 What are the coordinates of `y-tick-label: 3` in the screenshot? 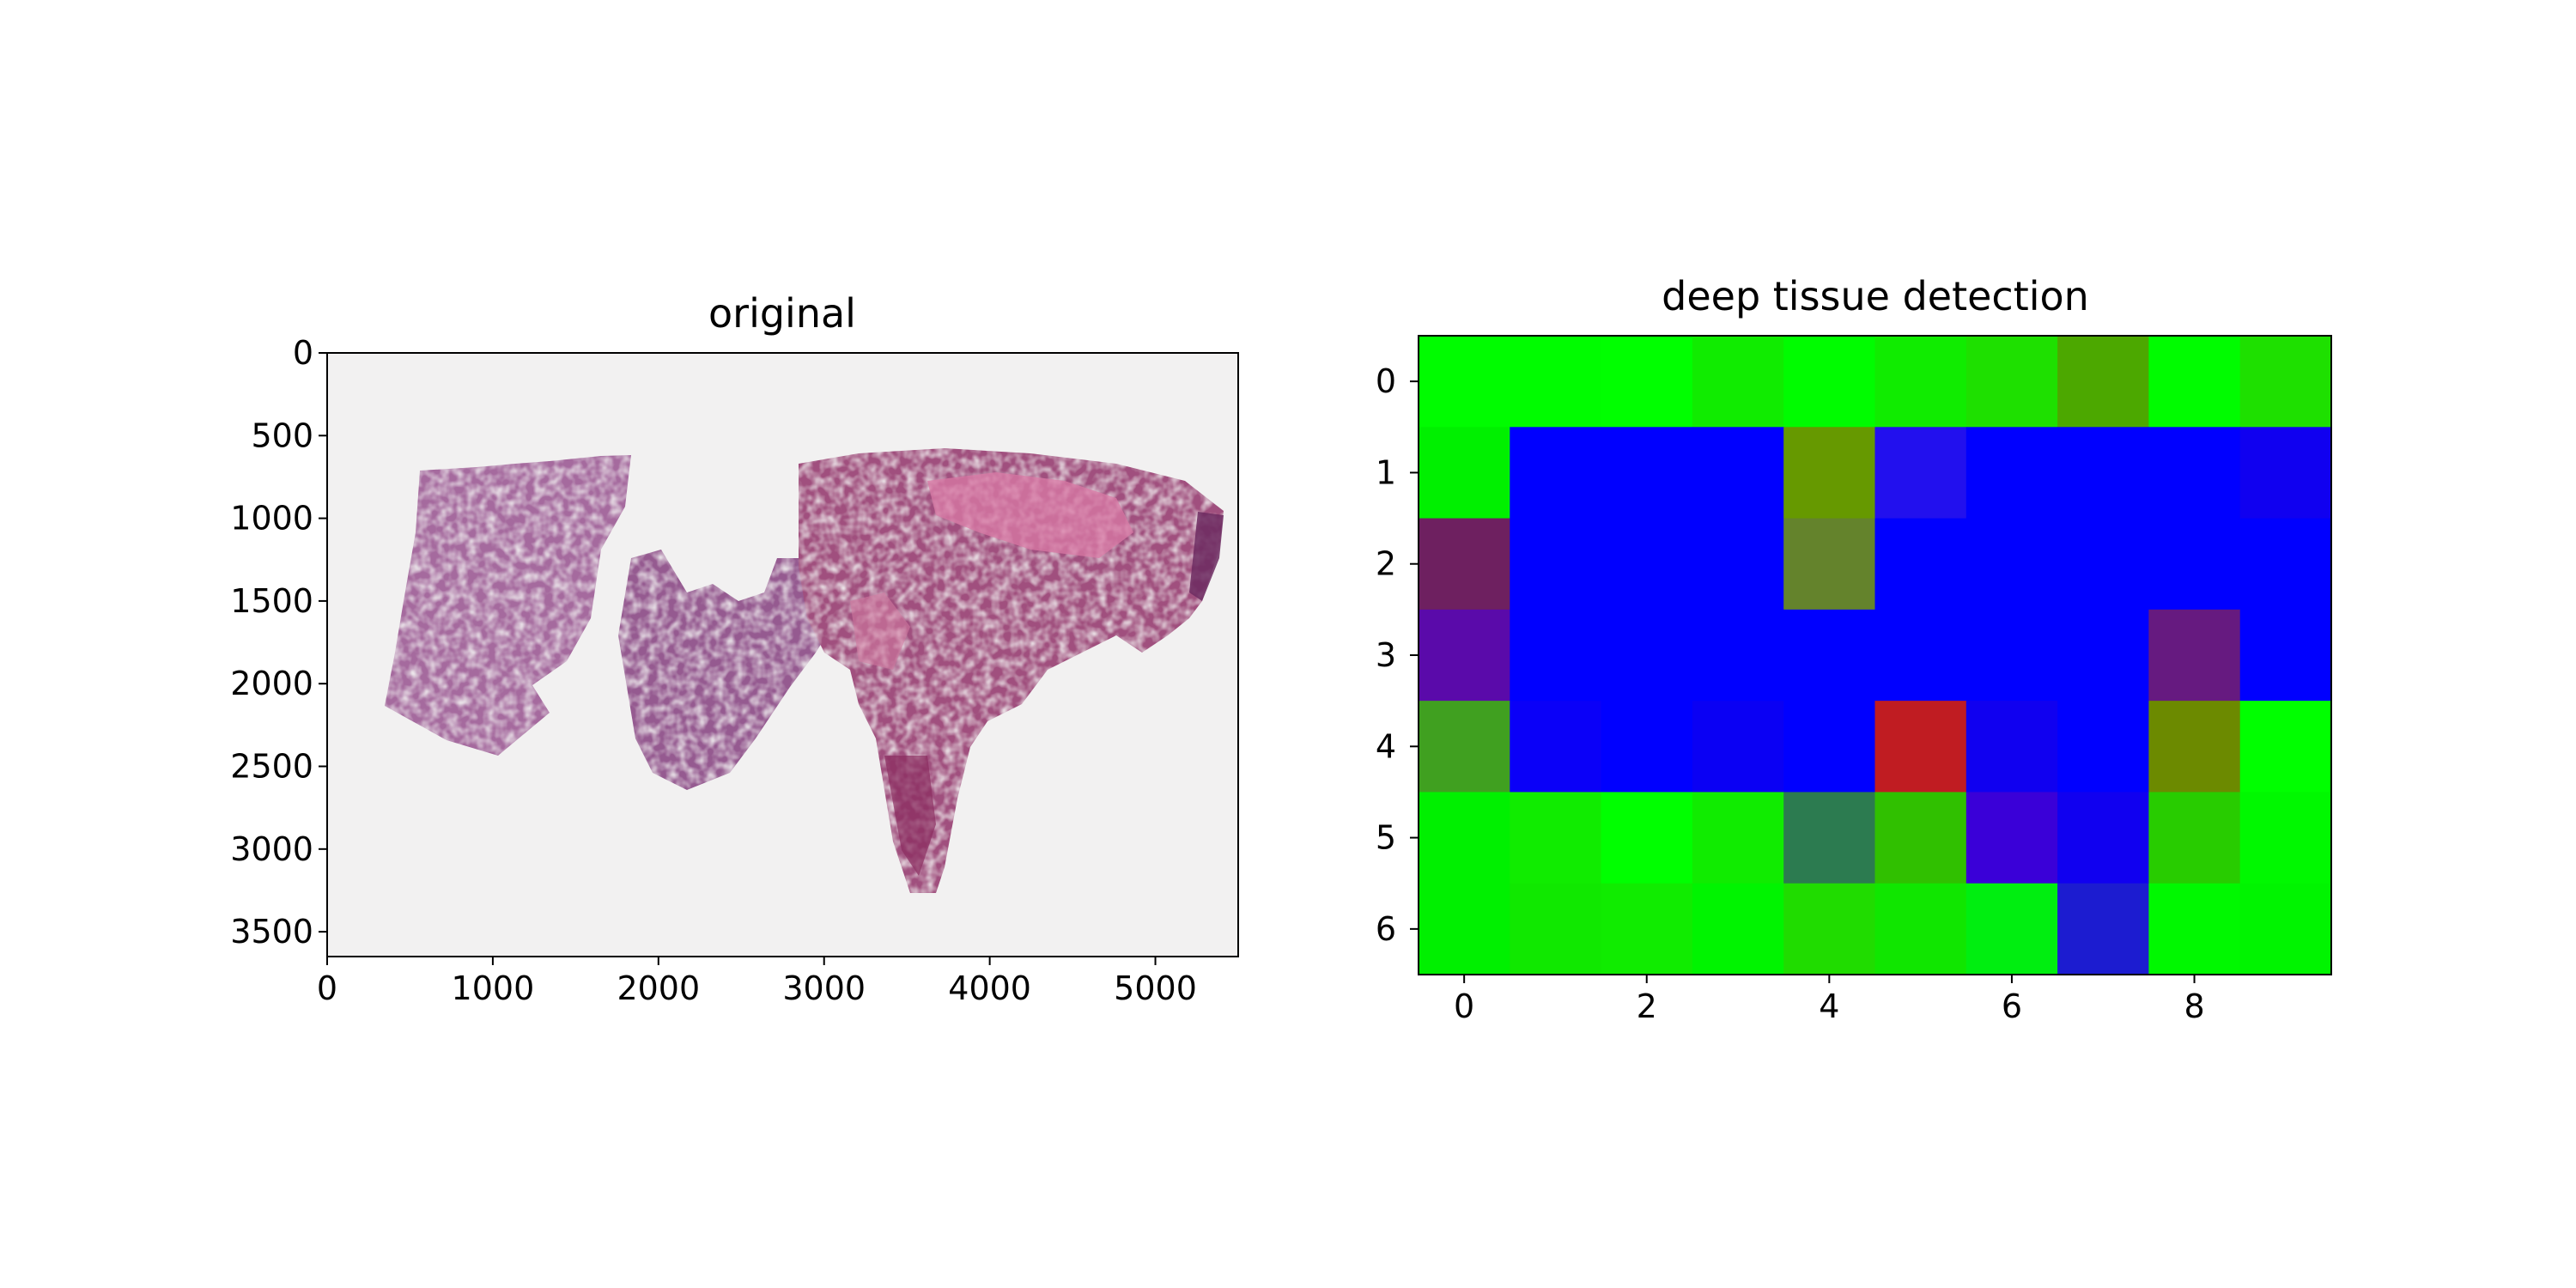 It's located at (1386, 655).